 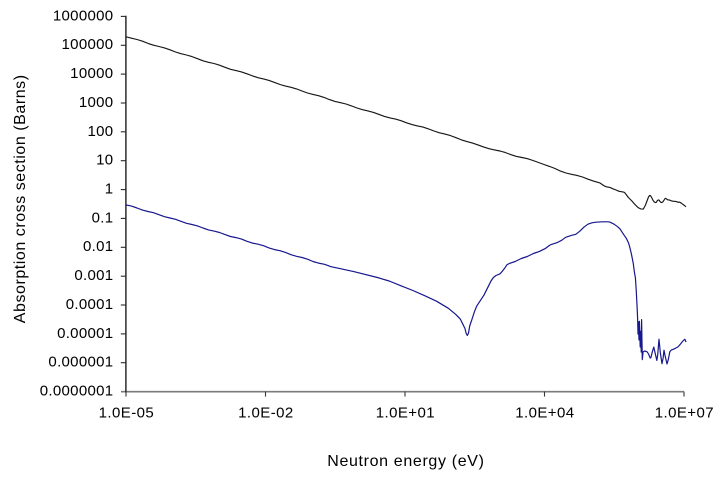 I want to click on svg-text: 100000, so click(x=88, y=44).